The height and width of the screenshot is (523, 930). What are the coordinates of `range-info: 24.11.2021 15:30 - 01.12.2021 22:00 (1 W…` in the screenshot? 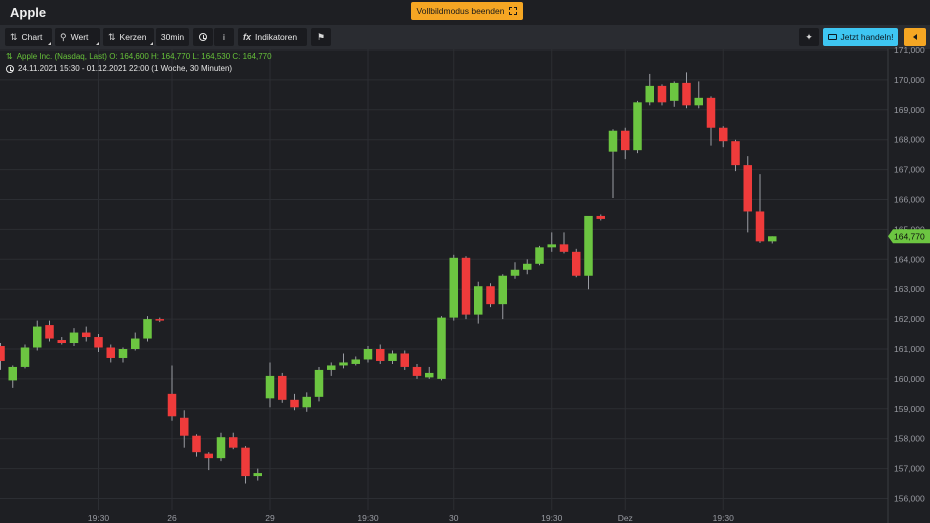 It's located at (119, 68).